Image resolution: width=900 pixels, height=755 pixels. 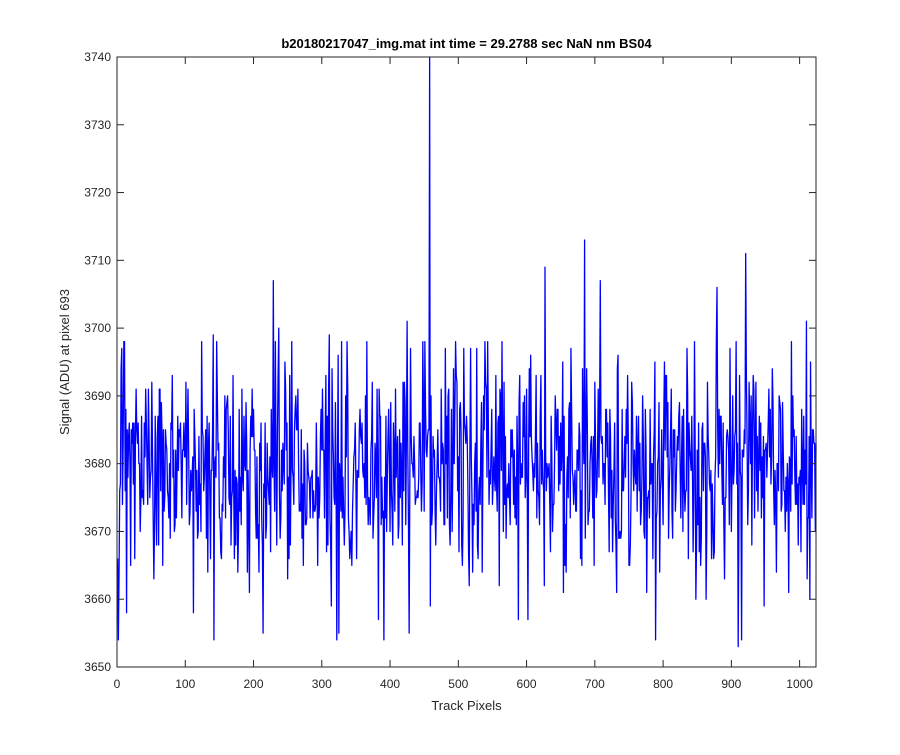 What do you see at coordinates (97, 396) in the screenshot?
I see `y-tick-label: 3690` at bounding box center [97, 396].